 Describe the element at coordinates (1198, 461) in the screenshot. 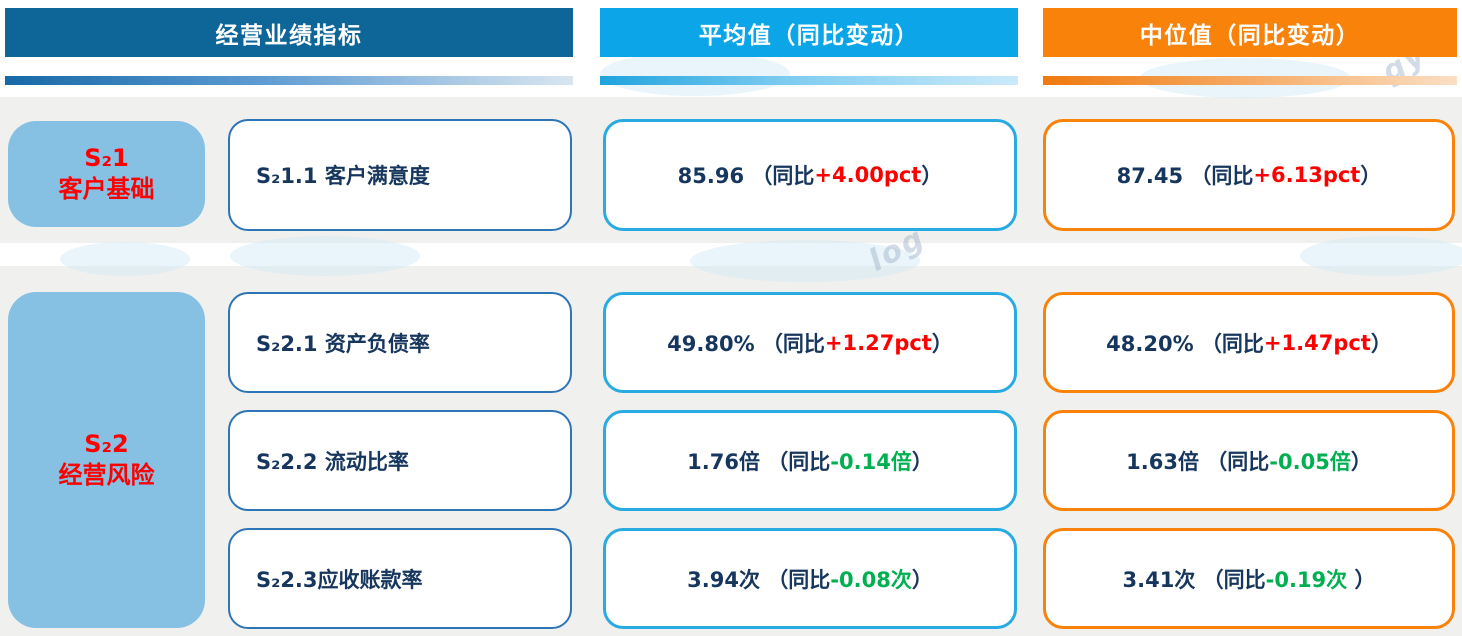

I see `value-text: 1.63倍 （同比` at that location.